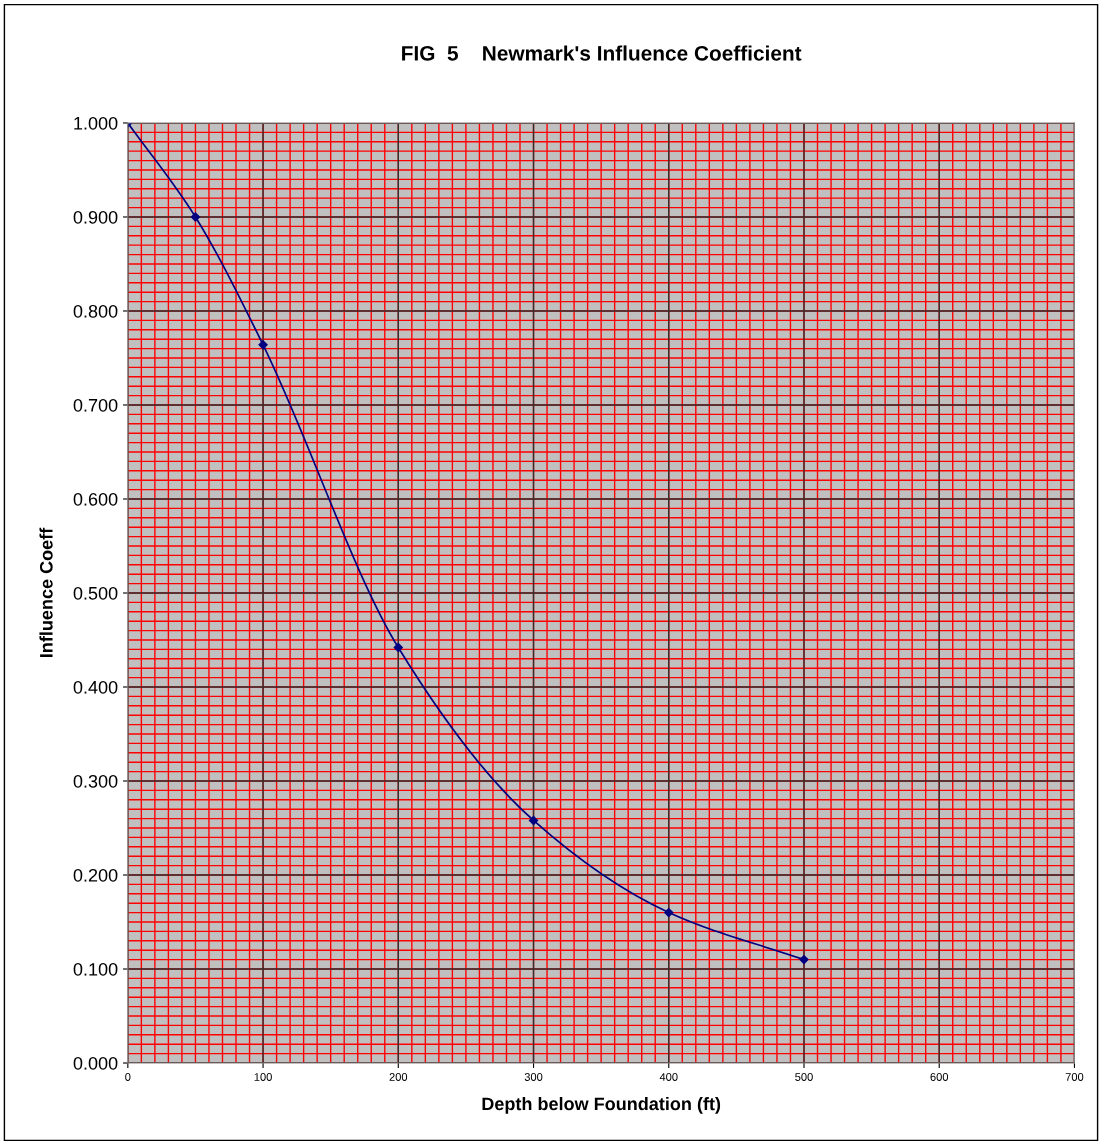  What do you see at coordinates (95, 875) in the screenshot?
I see `y-tick-label: 0.200` at bounding box center [95, 875].